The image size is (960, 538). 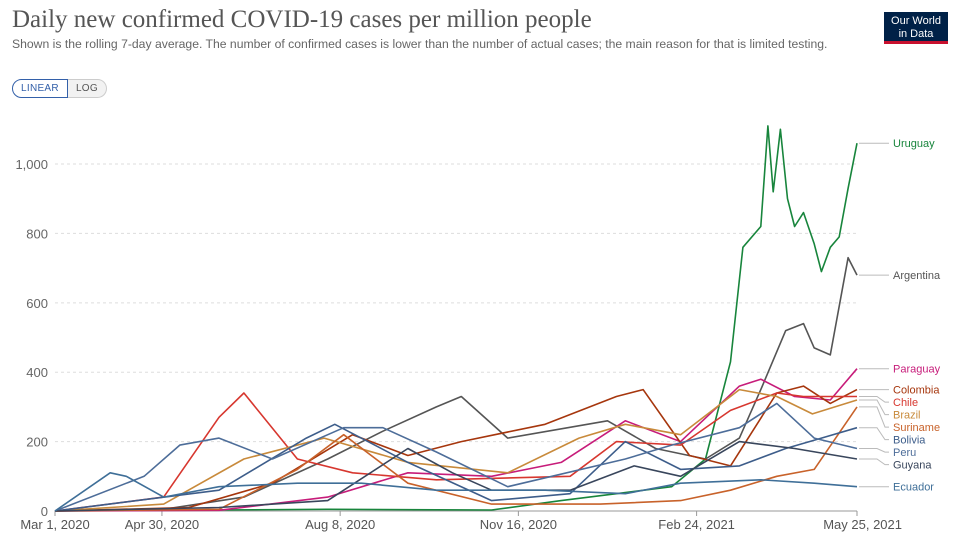 I want to click on scale-toggle: LINEAR LOG, so click(x=59, y=88).